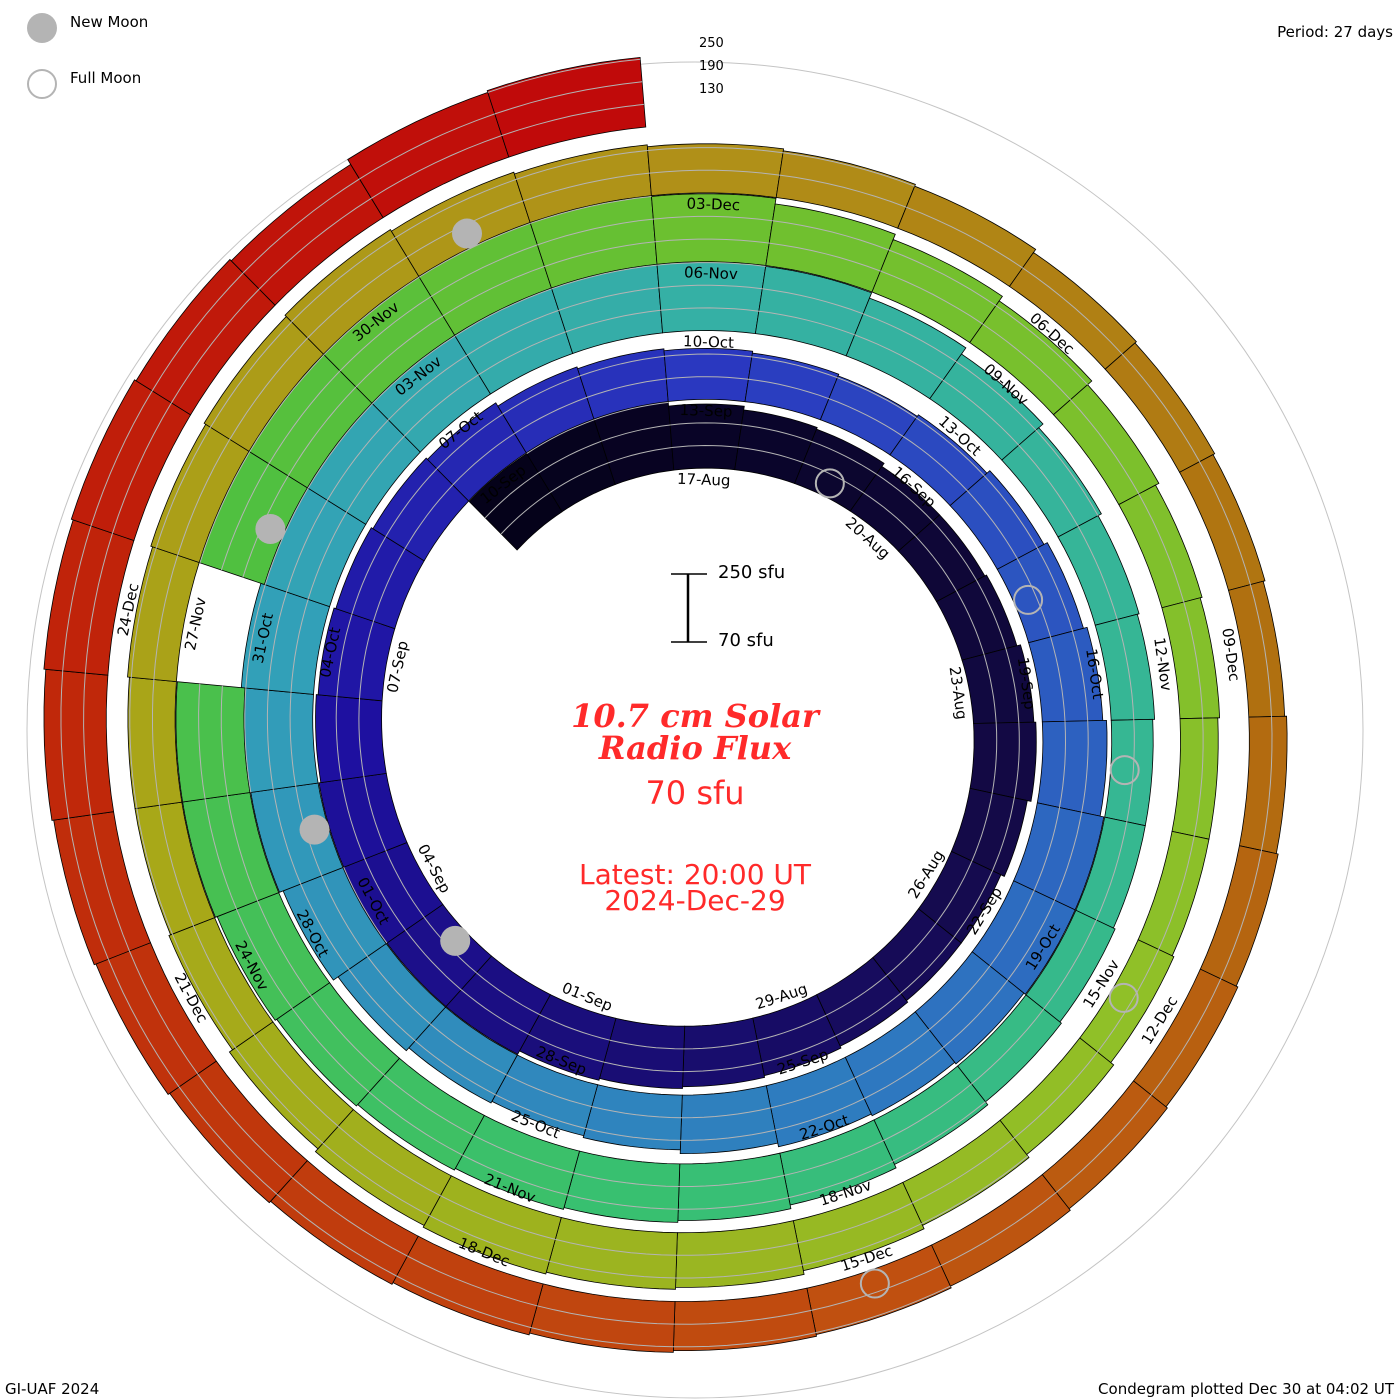  What do you see at coordinates (109, 22) in the screenshot?
I see `new-moon-legend-label: New Moon` at bounding box center [109, 22].